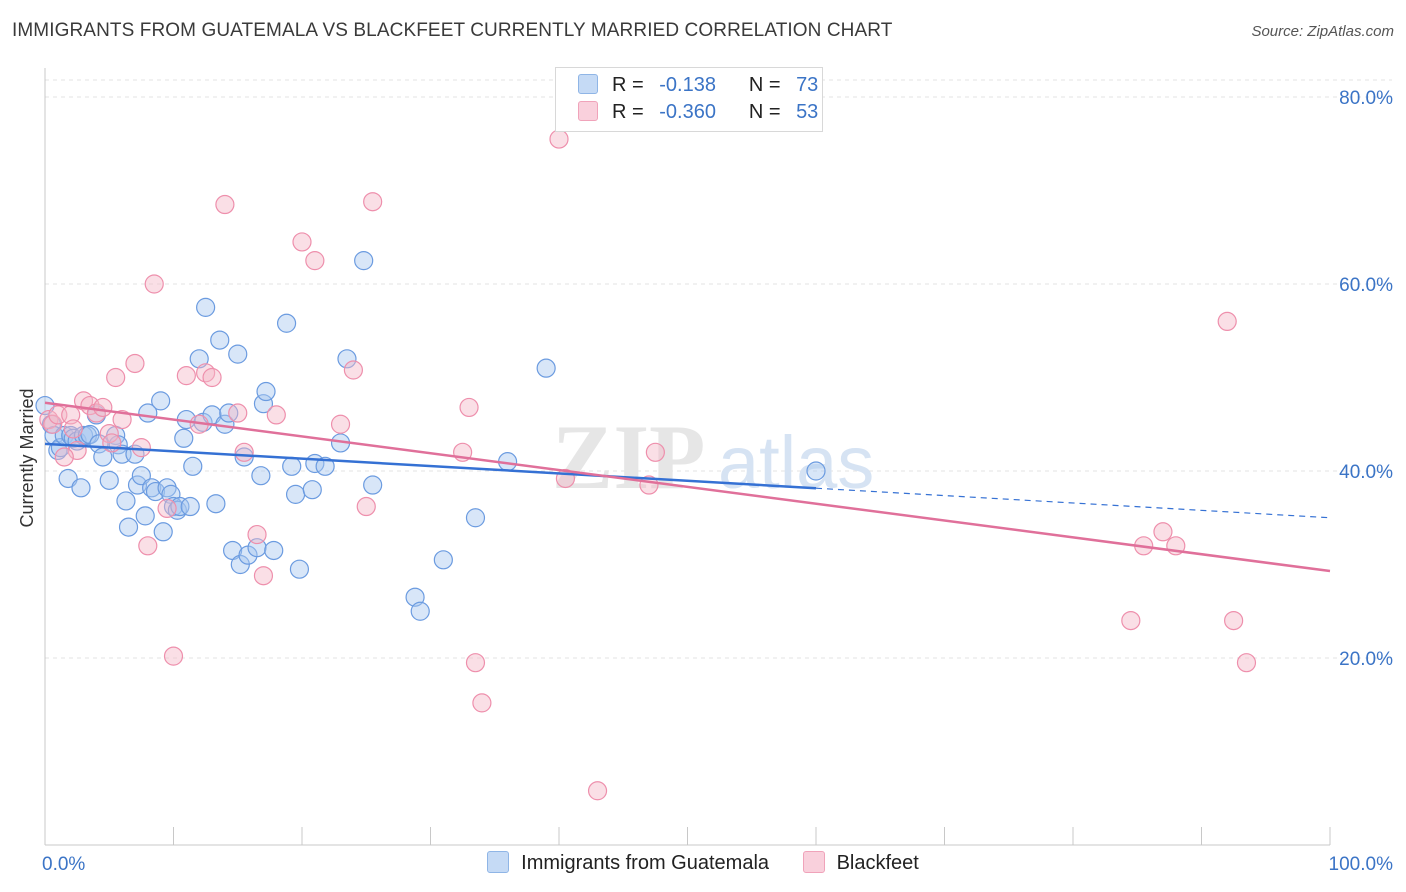  I want to click on y-tick-label: 40.0%, so click(1366, 472).